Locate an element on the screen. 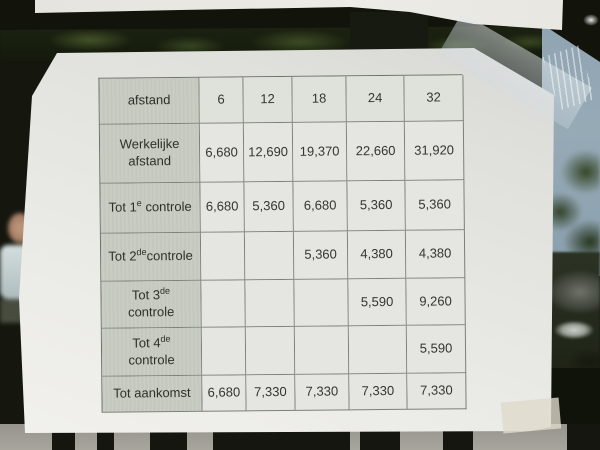  row-label-tot-1e-controle: Tot 1e controle is located at coordinates (150, 208).